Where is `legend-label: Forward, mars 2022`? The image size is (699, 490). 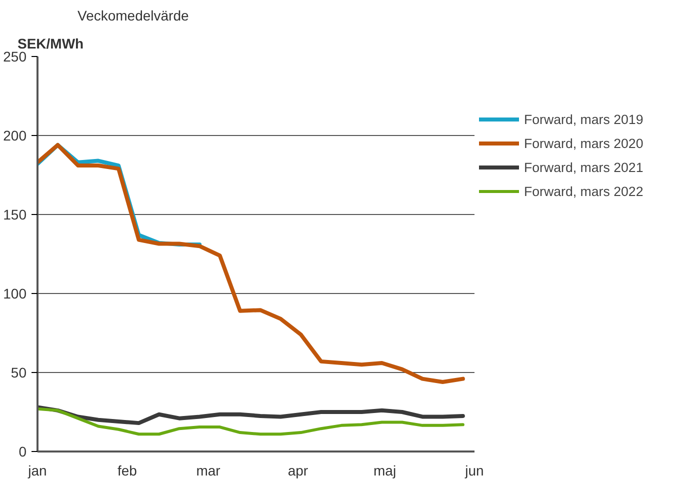
legend-label: Forward, mars 2022 is located at coordinates (584, 191).